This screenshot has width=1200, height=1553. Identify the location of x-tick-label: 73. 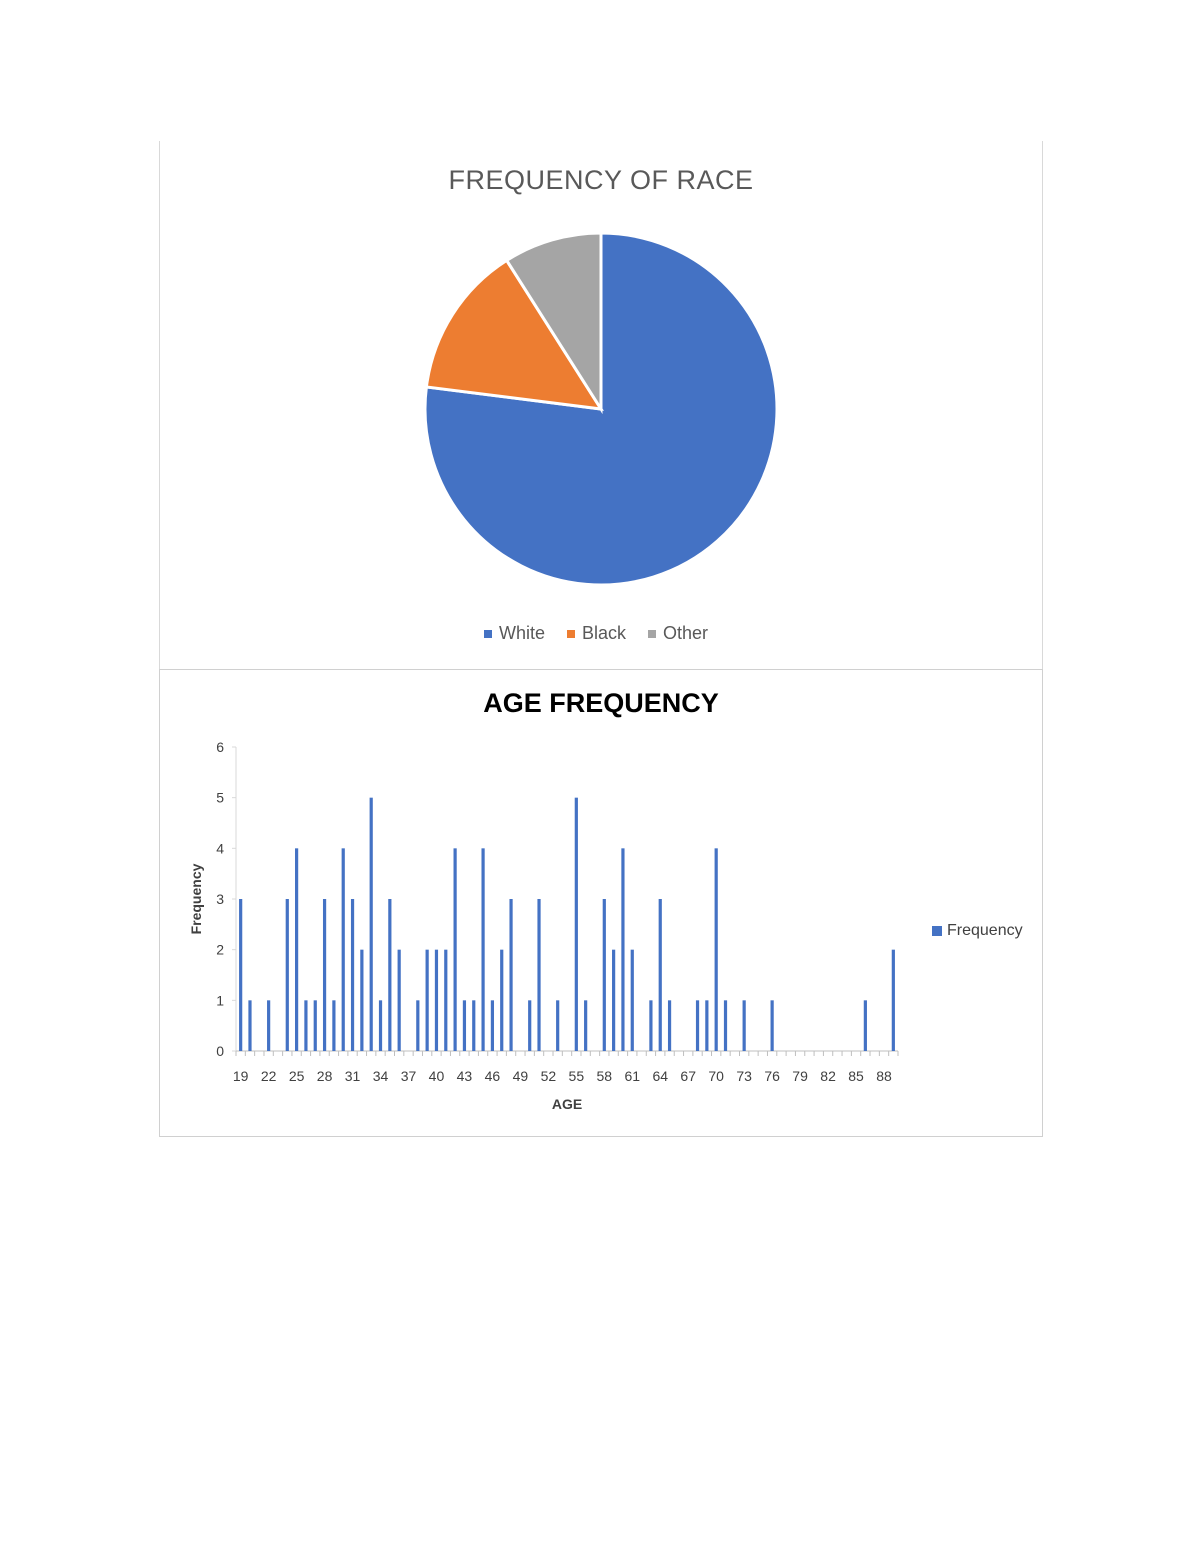
(744, 1076).